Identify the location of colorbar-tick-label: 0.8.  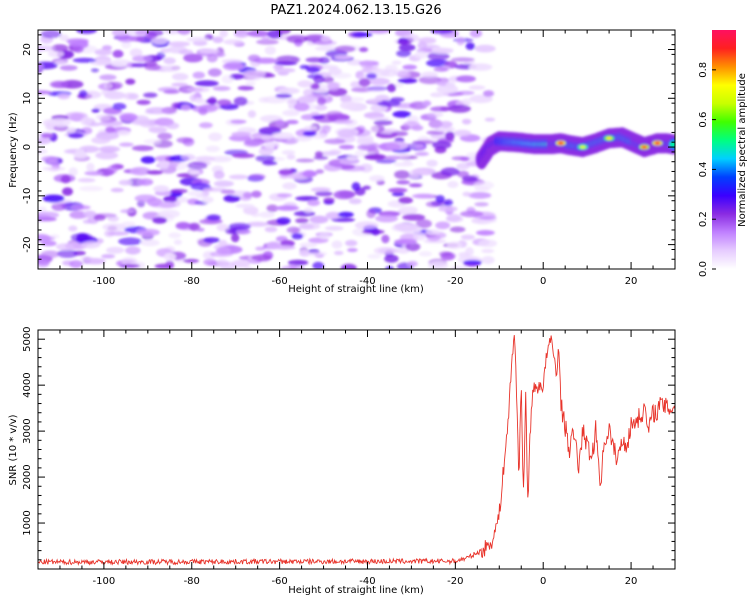
(703, 70).